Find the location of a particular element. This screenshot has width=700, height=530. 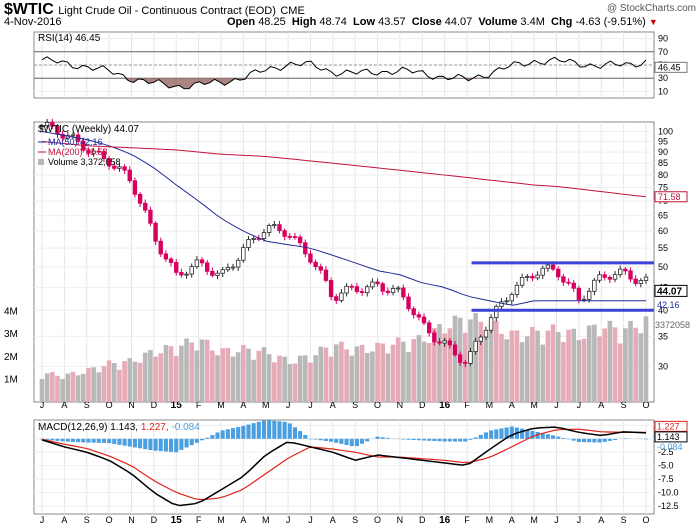

x-axis-label: S is located at coordinates (624, 520).